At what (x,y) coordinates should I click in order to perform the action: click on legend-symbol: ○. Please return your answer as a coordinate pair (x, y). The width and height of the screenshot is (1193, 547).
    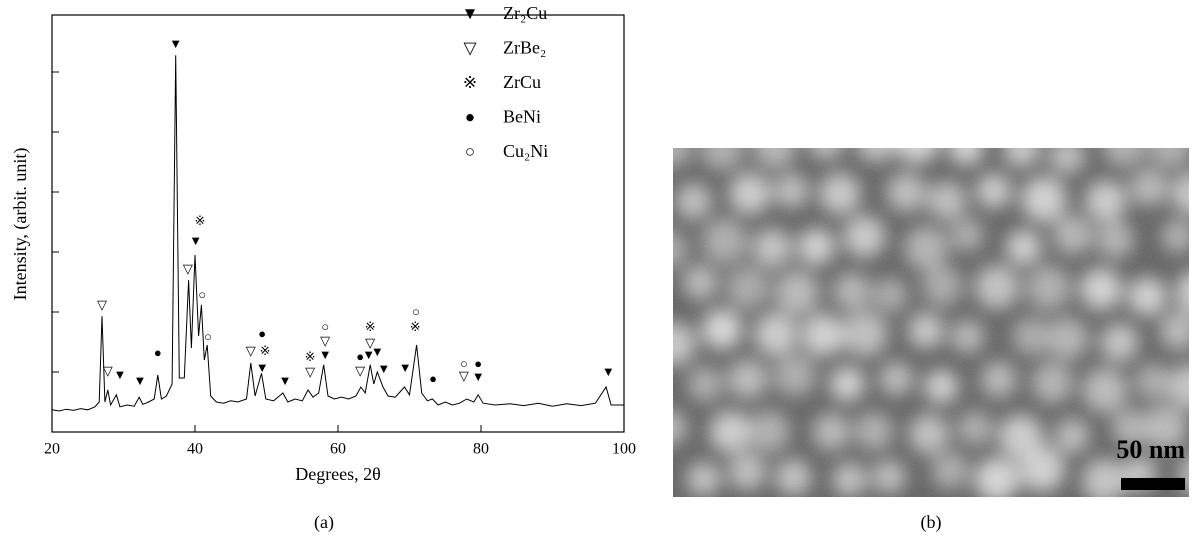
    Looking at the image, I should click on (470, 151).